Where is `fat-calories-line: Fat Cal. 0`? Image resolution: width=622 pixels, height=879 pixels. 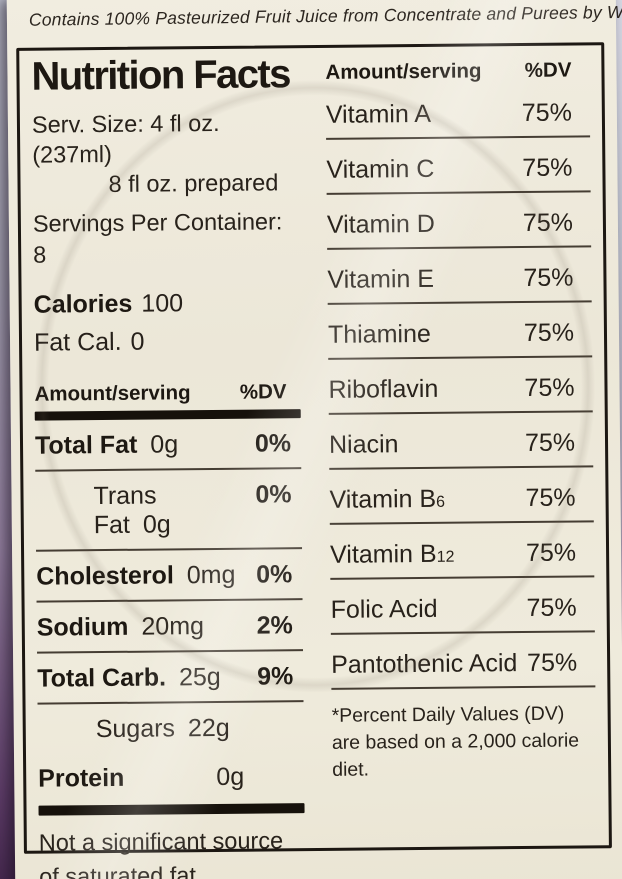
fat-calories-line: Fat Cal. 0 is located at coordinates (167, 342).